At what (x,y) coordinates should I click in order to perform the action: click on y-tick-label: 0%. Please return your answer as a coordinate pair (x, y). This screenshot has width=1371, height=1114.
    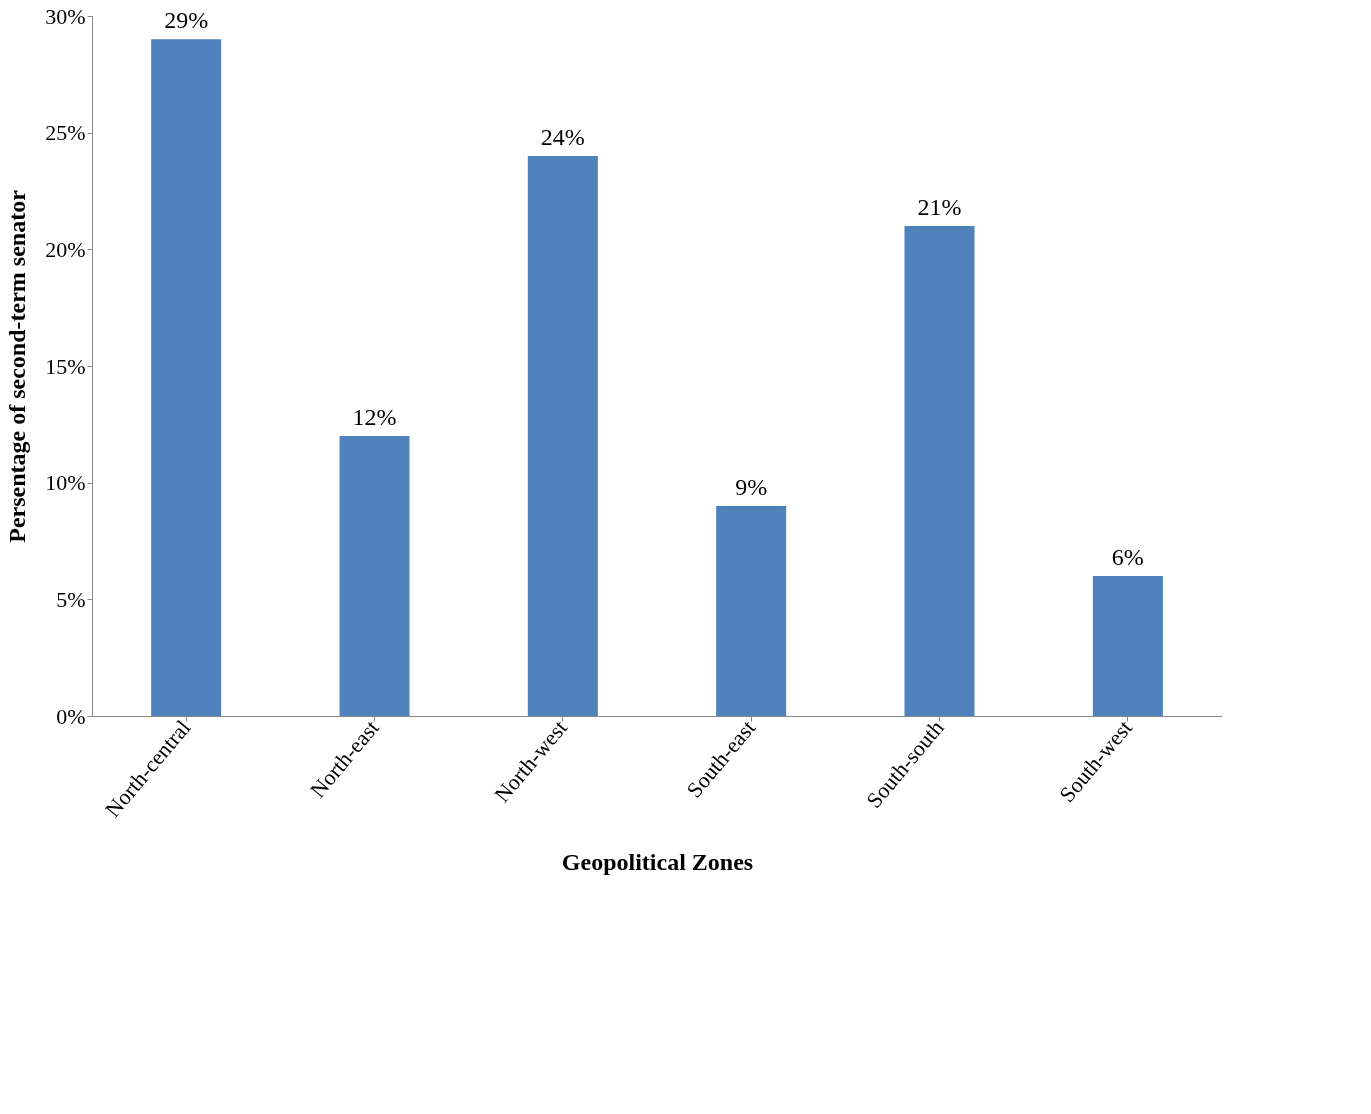
    Looking at the image, I should click on (71, 716).